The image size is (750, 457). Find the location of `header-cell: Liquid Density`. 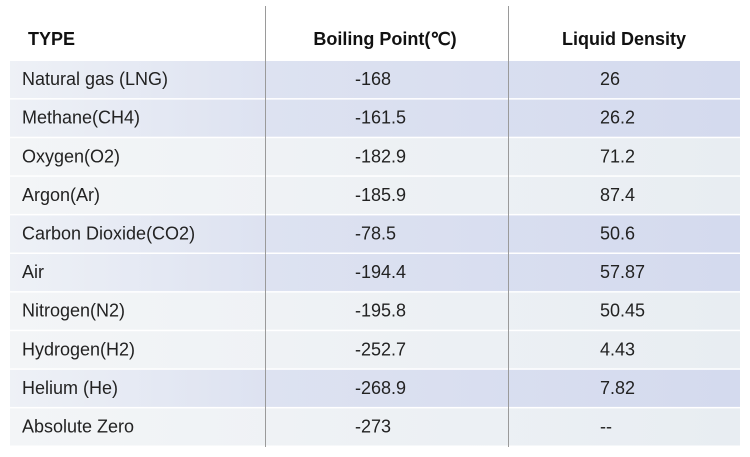

header-cell: Liquid Density is located at coordinates (624, 39).